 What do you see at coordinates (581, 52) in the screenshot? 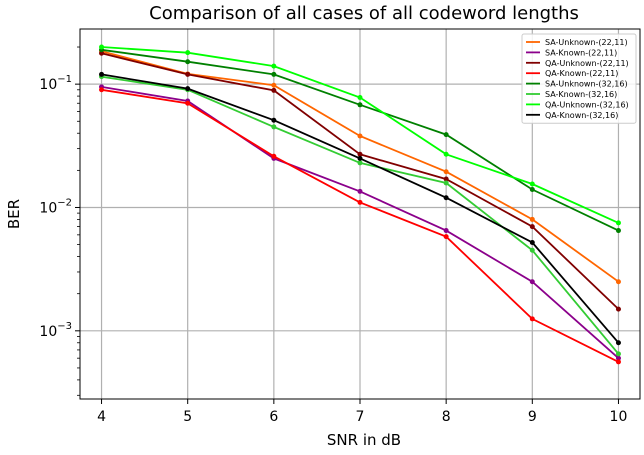
I see `legend-label: SA-Known-(22,11)` at bounding box center [581, 52].